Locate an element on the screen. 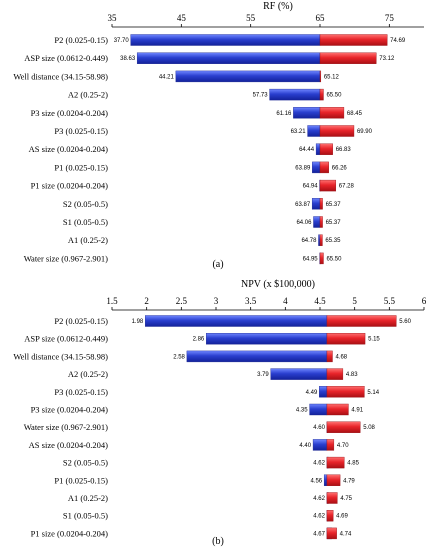 The width and height of the screenshot is (431, 550). high-value-label: 65.50 is located at coordinates (334, 259).